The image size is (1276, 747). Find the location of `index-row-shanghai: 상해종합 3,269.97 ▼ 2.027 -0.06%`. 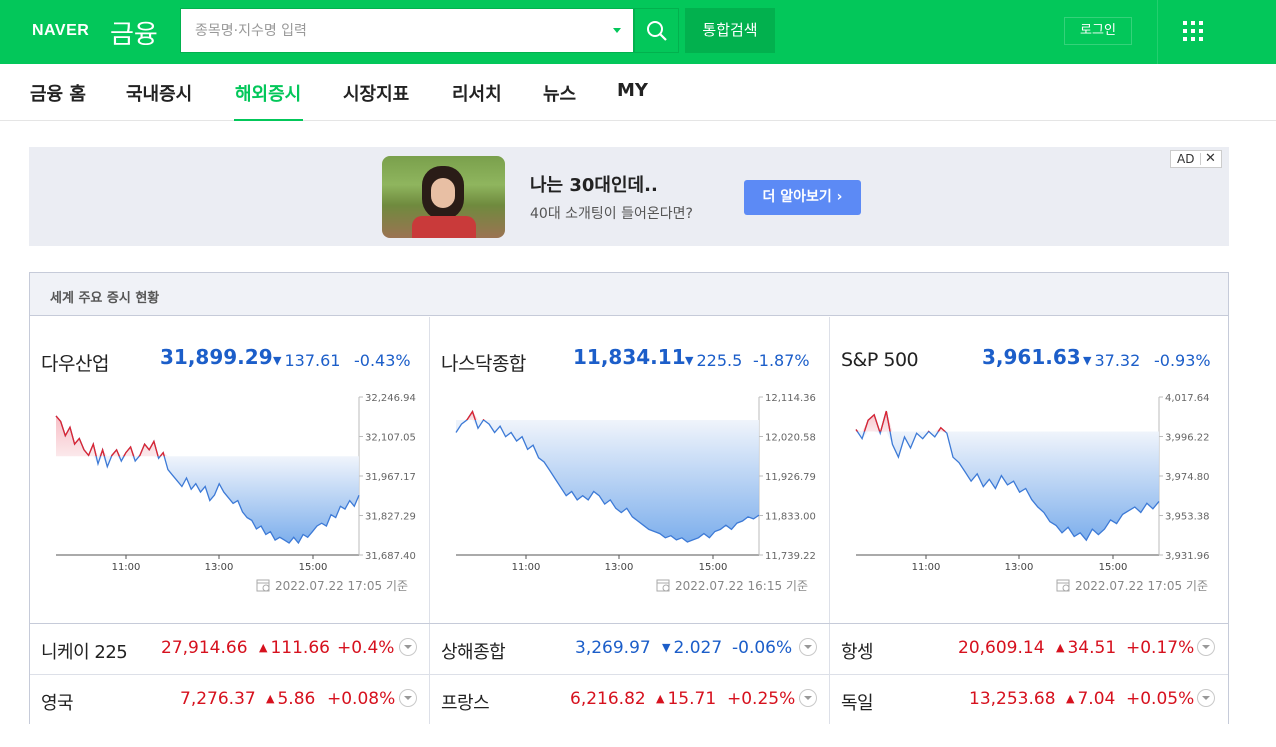

index-row-shanghai: 상해종합 3,269.97 ▼ 2.027 -0.06% is located at coordinates (630, 649).